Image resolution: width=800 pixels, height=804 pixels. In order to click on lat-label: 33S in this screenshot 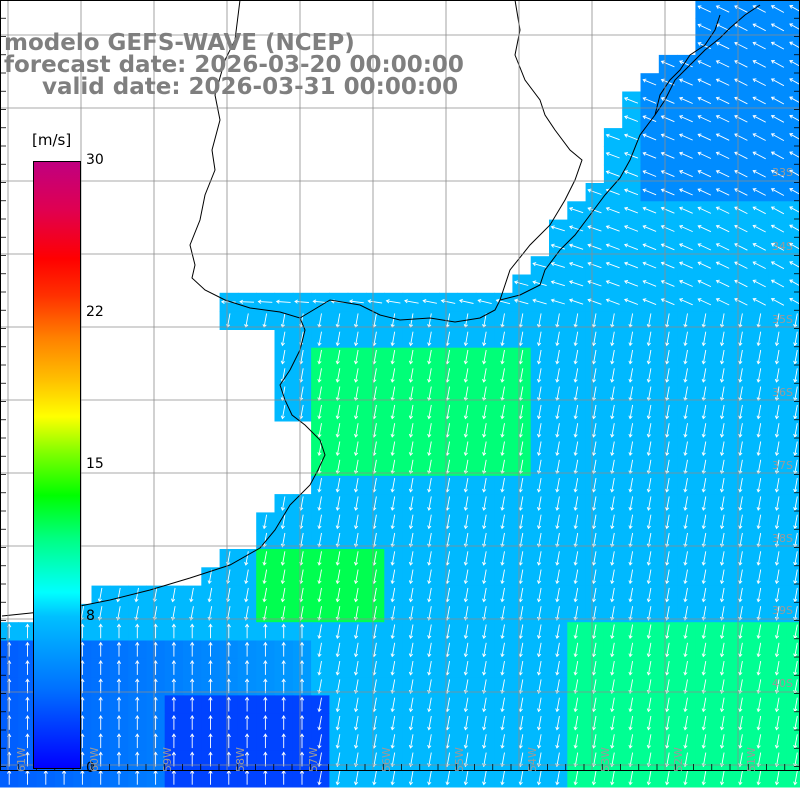, I will do `click(782, 172)`.